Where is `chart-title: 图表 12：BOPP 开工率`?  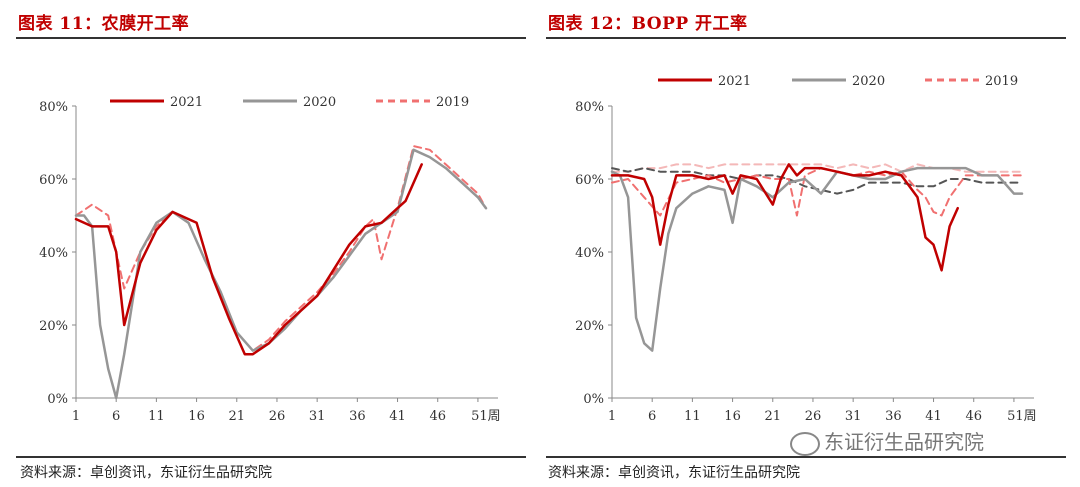 chart-title: 图表 12：BOPP 开工率 is located at coordinates (648, 24).